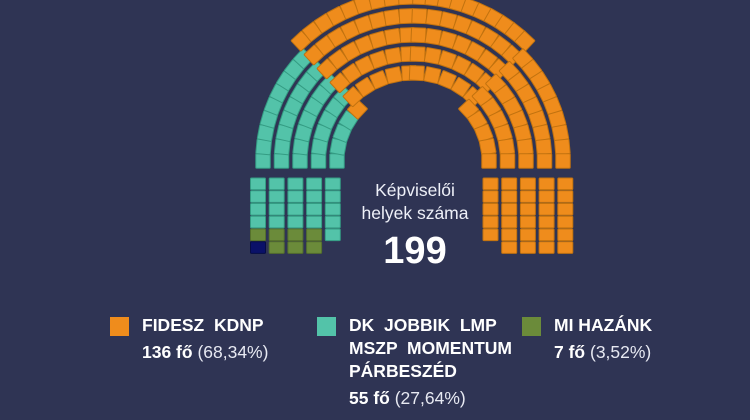 The image size is (750, 420). Describe the element at coordinates (205, 352) in the screenshot. I see `legend-count: 136 fő (68,34%)` at that location.